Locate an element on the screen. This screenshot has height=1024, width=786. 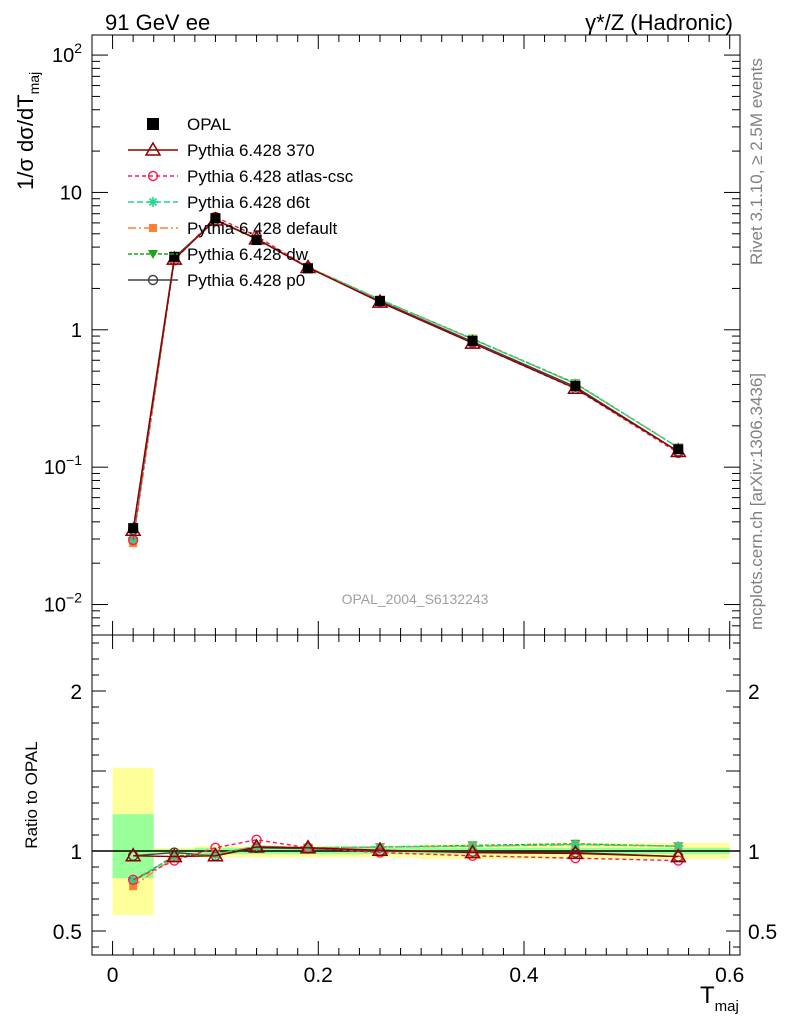
legend-label-p0: Pythia 6.428 p0 is located at coordinates (246, 280).